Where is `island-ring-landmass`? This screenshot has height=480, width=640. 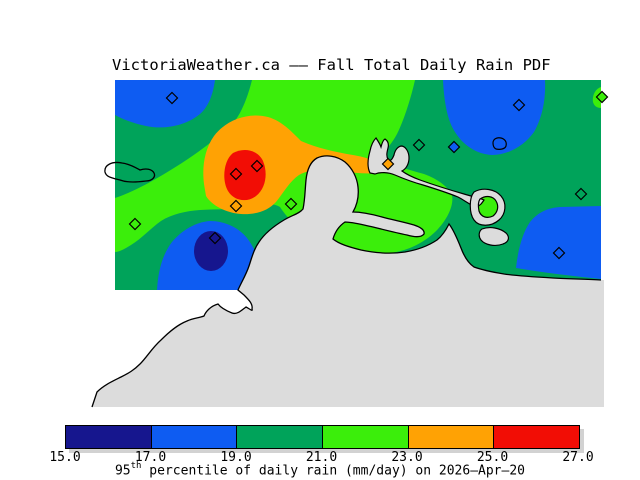 island-ring-landmass is located at coordinates (487, 207).